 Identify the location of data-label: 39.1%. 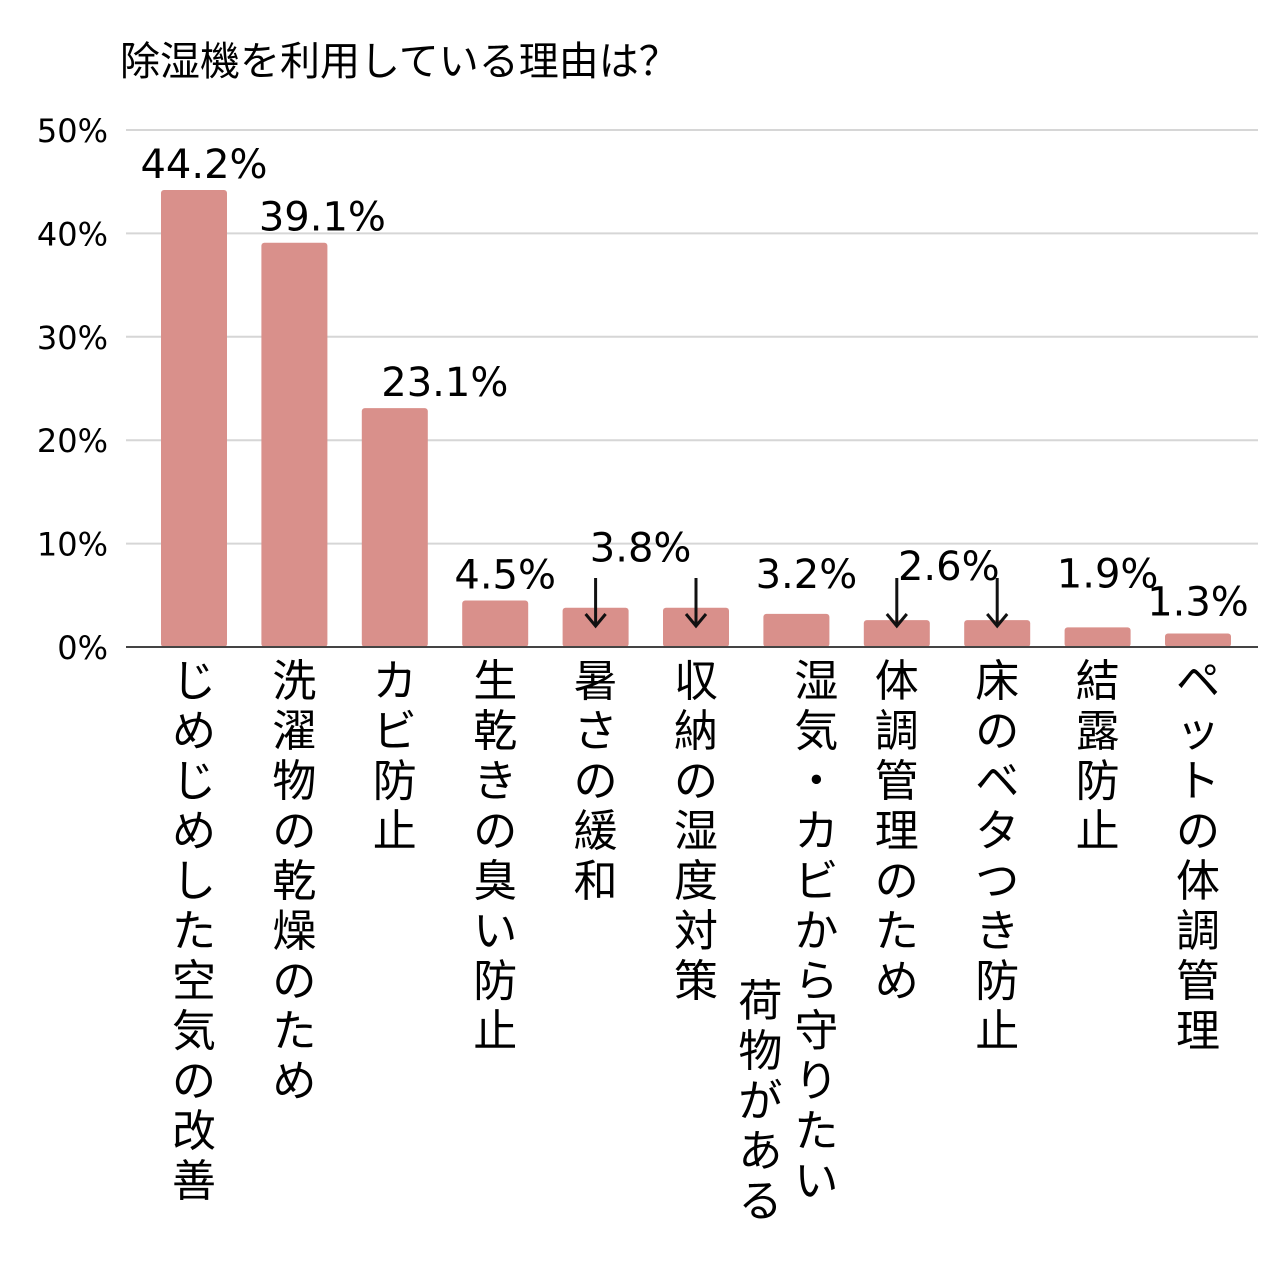
(322, 218).